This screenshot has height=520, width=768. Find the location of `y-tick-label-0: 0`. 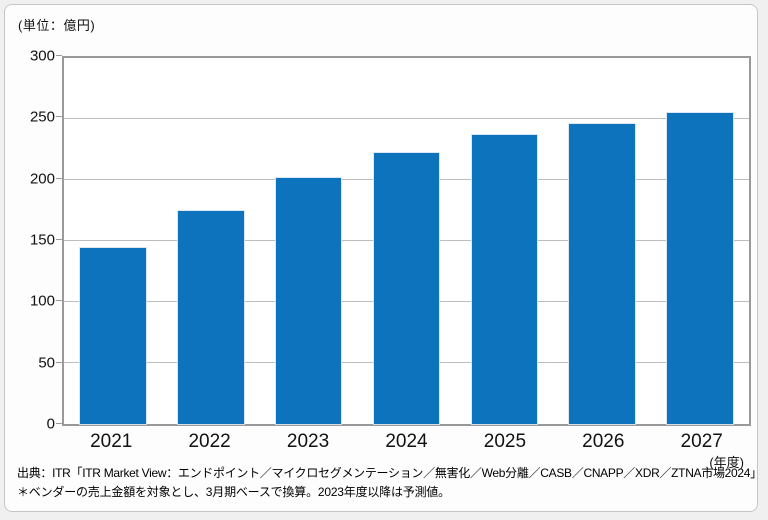

y-tick-label-0: 0 is located at coordinates (50, 424).